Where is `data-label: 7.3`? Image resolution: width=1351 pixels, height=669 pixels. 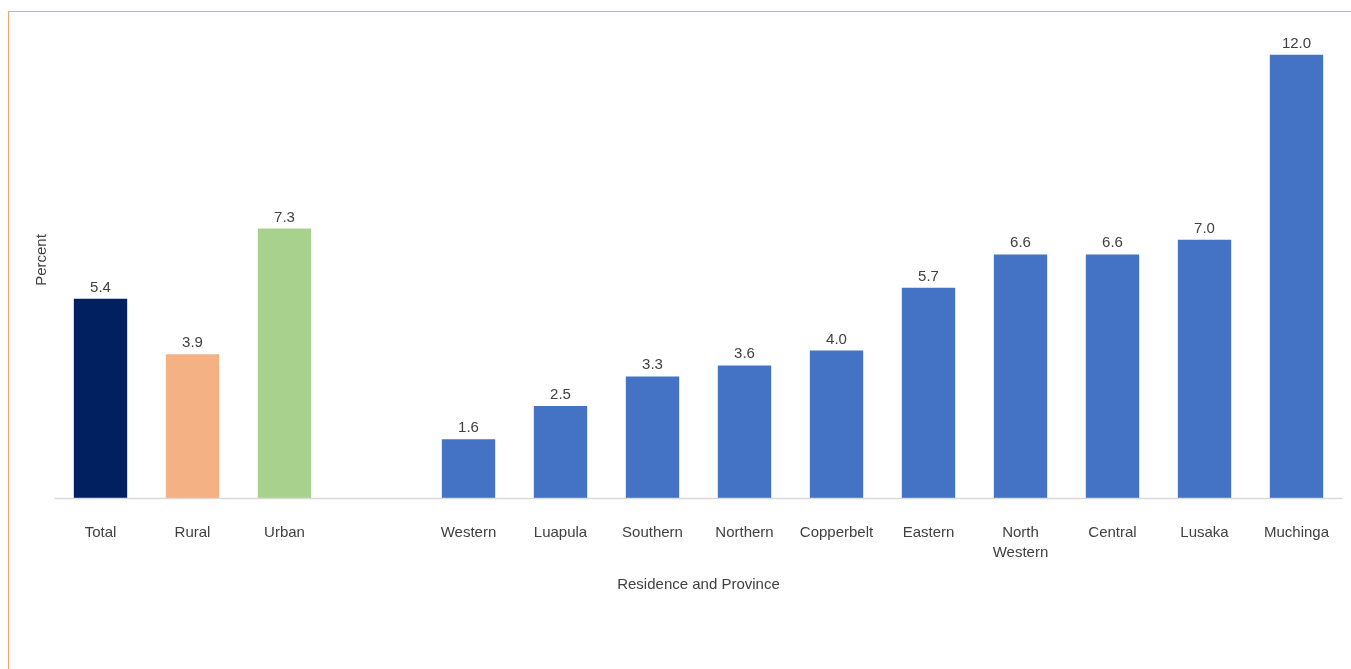
data-label: 7.3 is located at coordinates (284, 216).